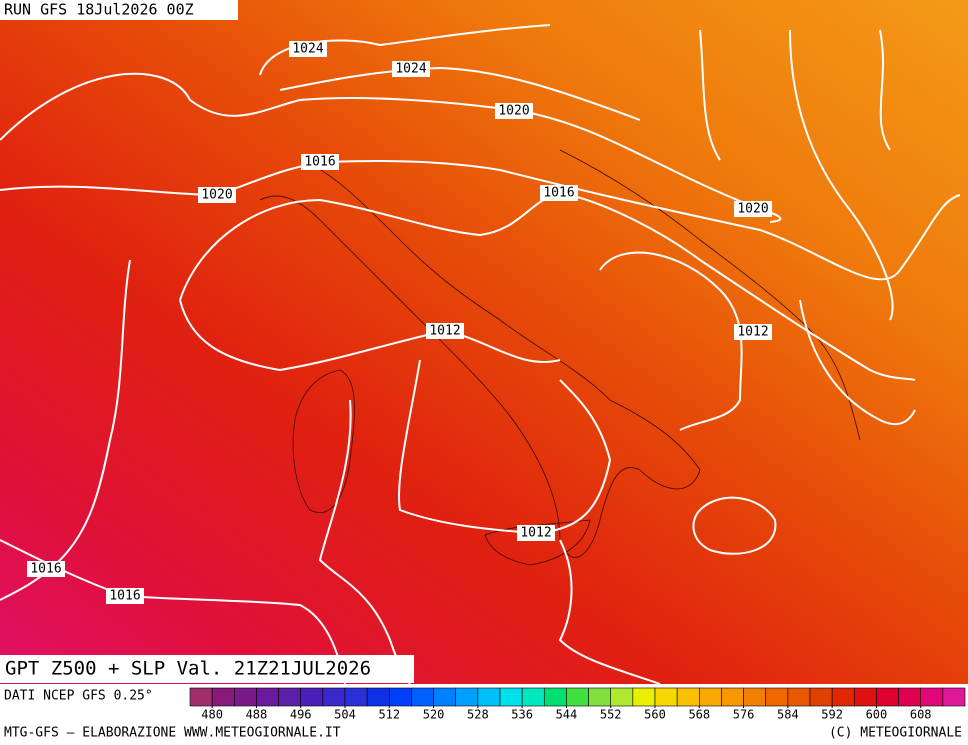  I want to click on colorbar-tick-label: 520, so click(434, 715).